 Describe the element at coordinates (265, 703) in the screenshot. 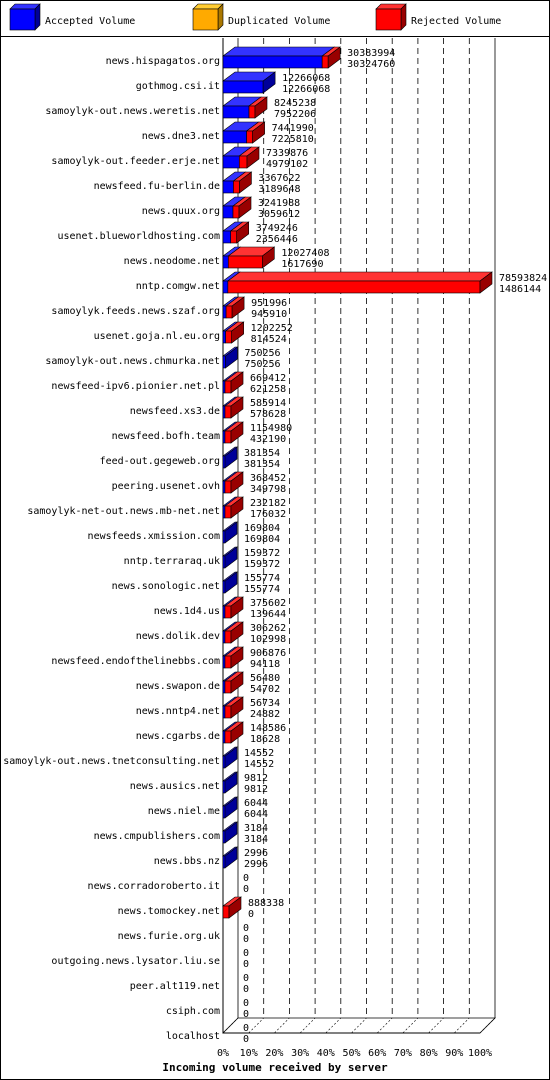

I see `value-label-total: 56734` at that location.